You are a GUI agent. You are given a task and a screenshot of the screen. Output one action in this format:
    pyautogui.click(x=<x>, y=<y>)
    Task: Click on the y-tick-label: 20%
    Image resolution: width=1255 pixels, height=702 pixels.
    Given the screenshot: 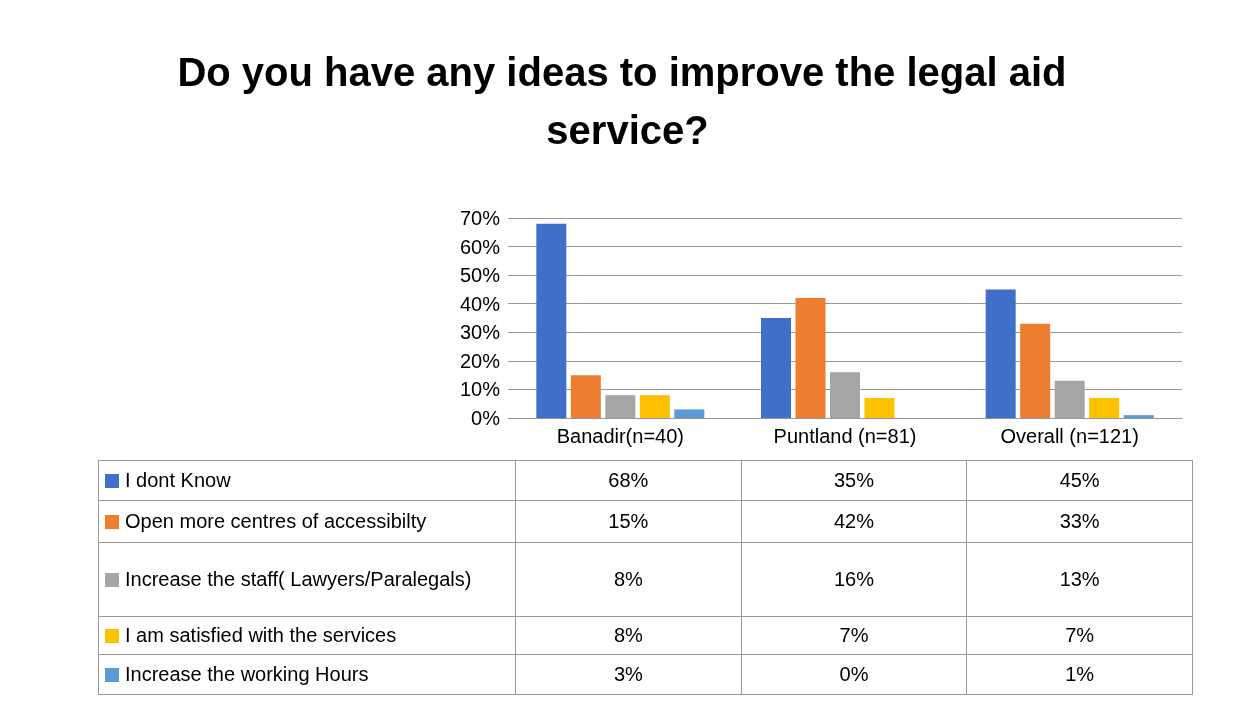 What is the action you would take?
    pyautogui.click(x=480, y=360)
    